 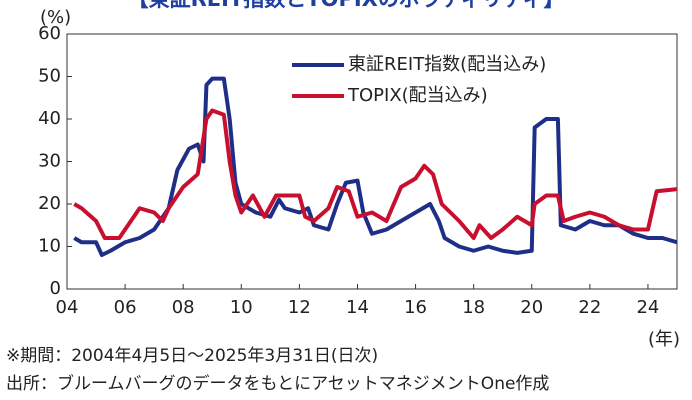 What do you see at coordinates (346, 5) in the screenshot?
I see `chart-title: 【東証REIT指数とTOPIXのボラティリティ】` at bounding box center [346, 5].